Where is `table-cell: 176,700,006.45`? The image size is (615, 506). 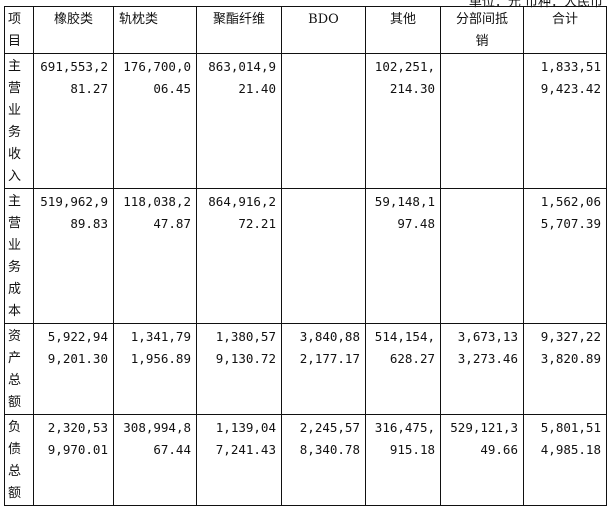
table-cell: 176,700,006.45 is located at coordinates (155, 121).